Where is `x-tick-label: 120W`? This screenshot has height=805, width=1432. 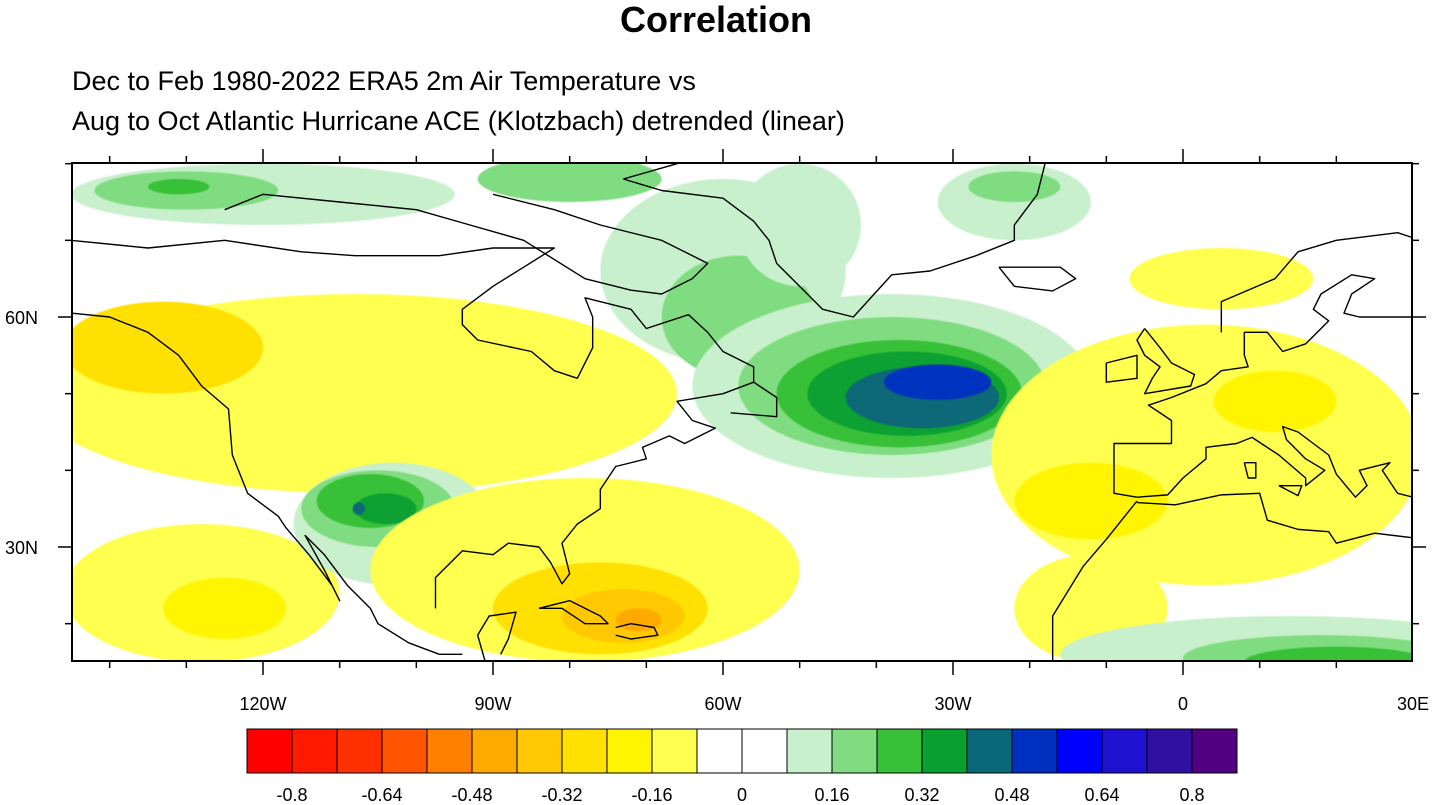
x-tick-label: 120W is located at coordinates (262, 704).